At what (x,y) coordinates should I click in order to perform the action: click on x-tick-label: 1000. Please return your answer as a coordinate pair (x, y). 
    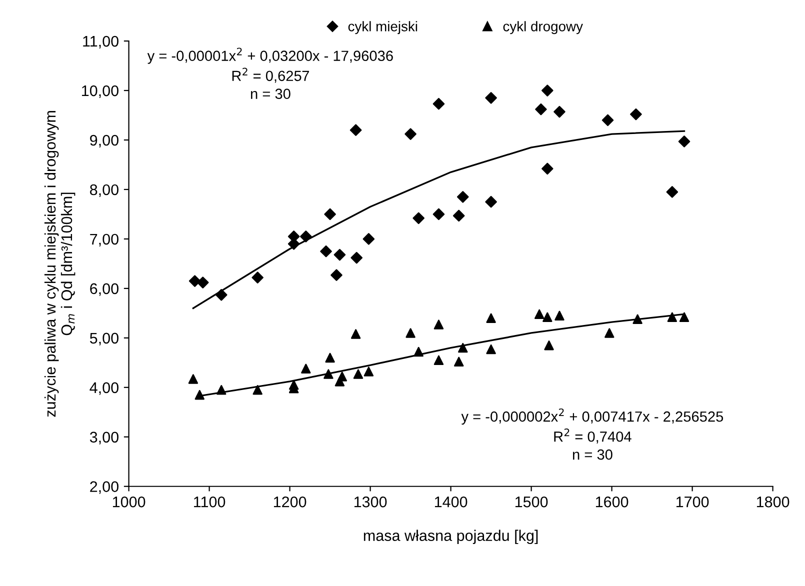
    Looking at the image, I should click on (129, 502).